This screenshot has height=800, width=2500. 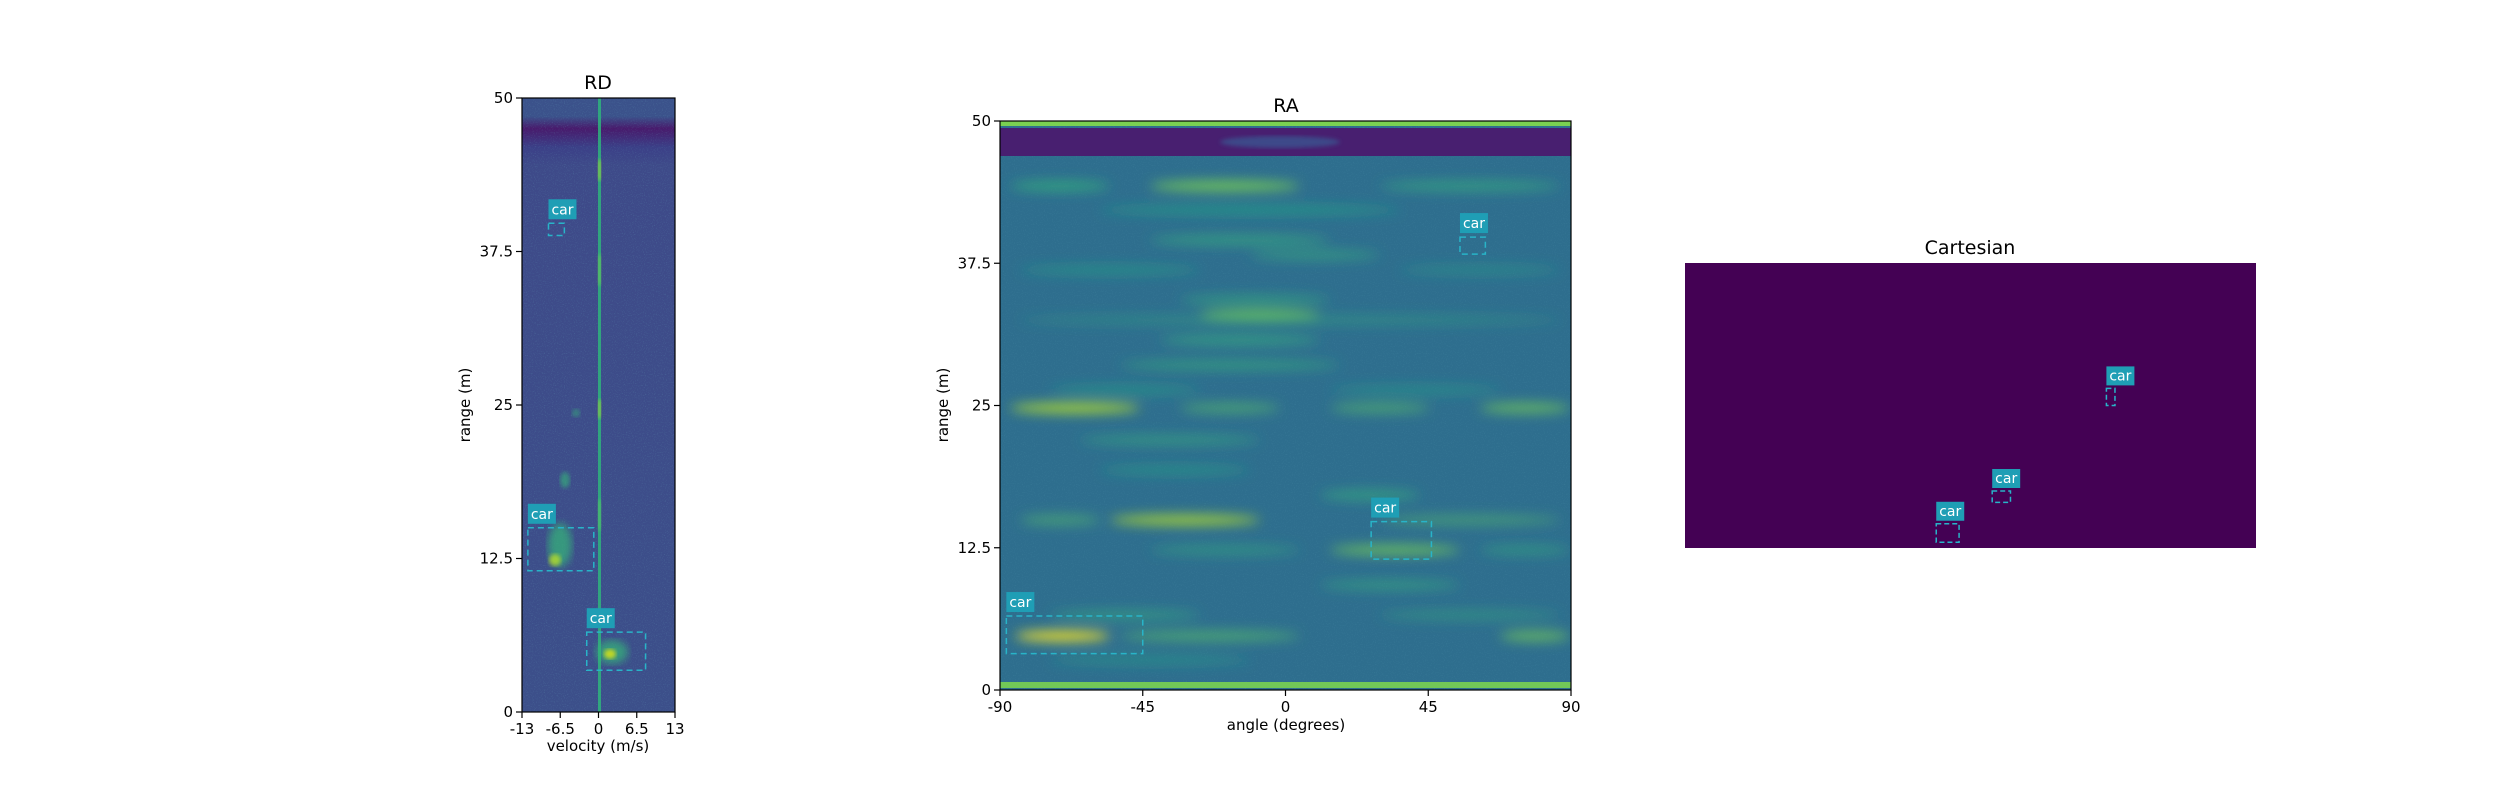 What do you see at coordinates (599, 729) in the screenshot?
I see `rd-xtick-label: 0` at bounding box center [599, 729].